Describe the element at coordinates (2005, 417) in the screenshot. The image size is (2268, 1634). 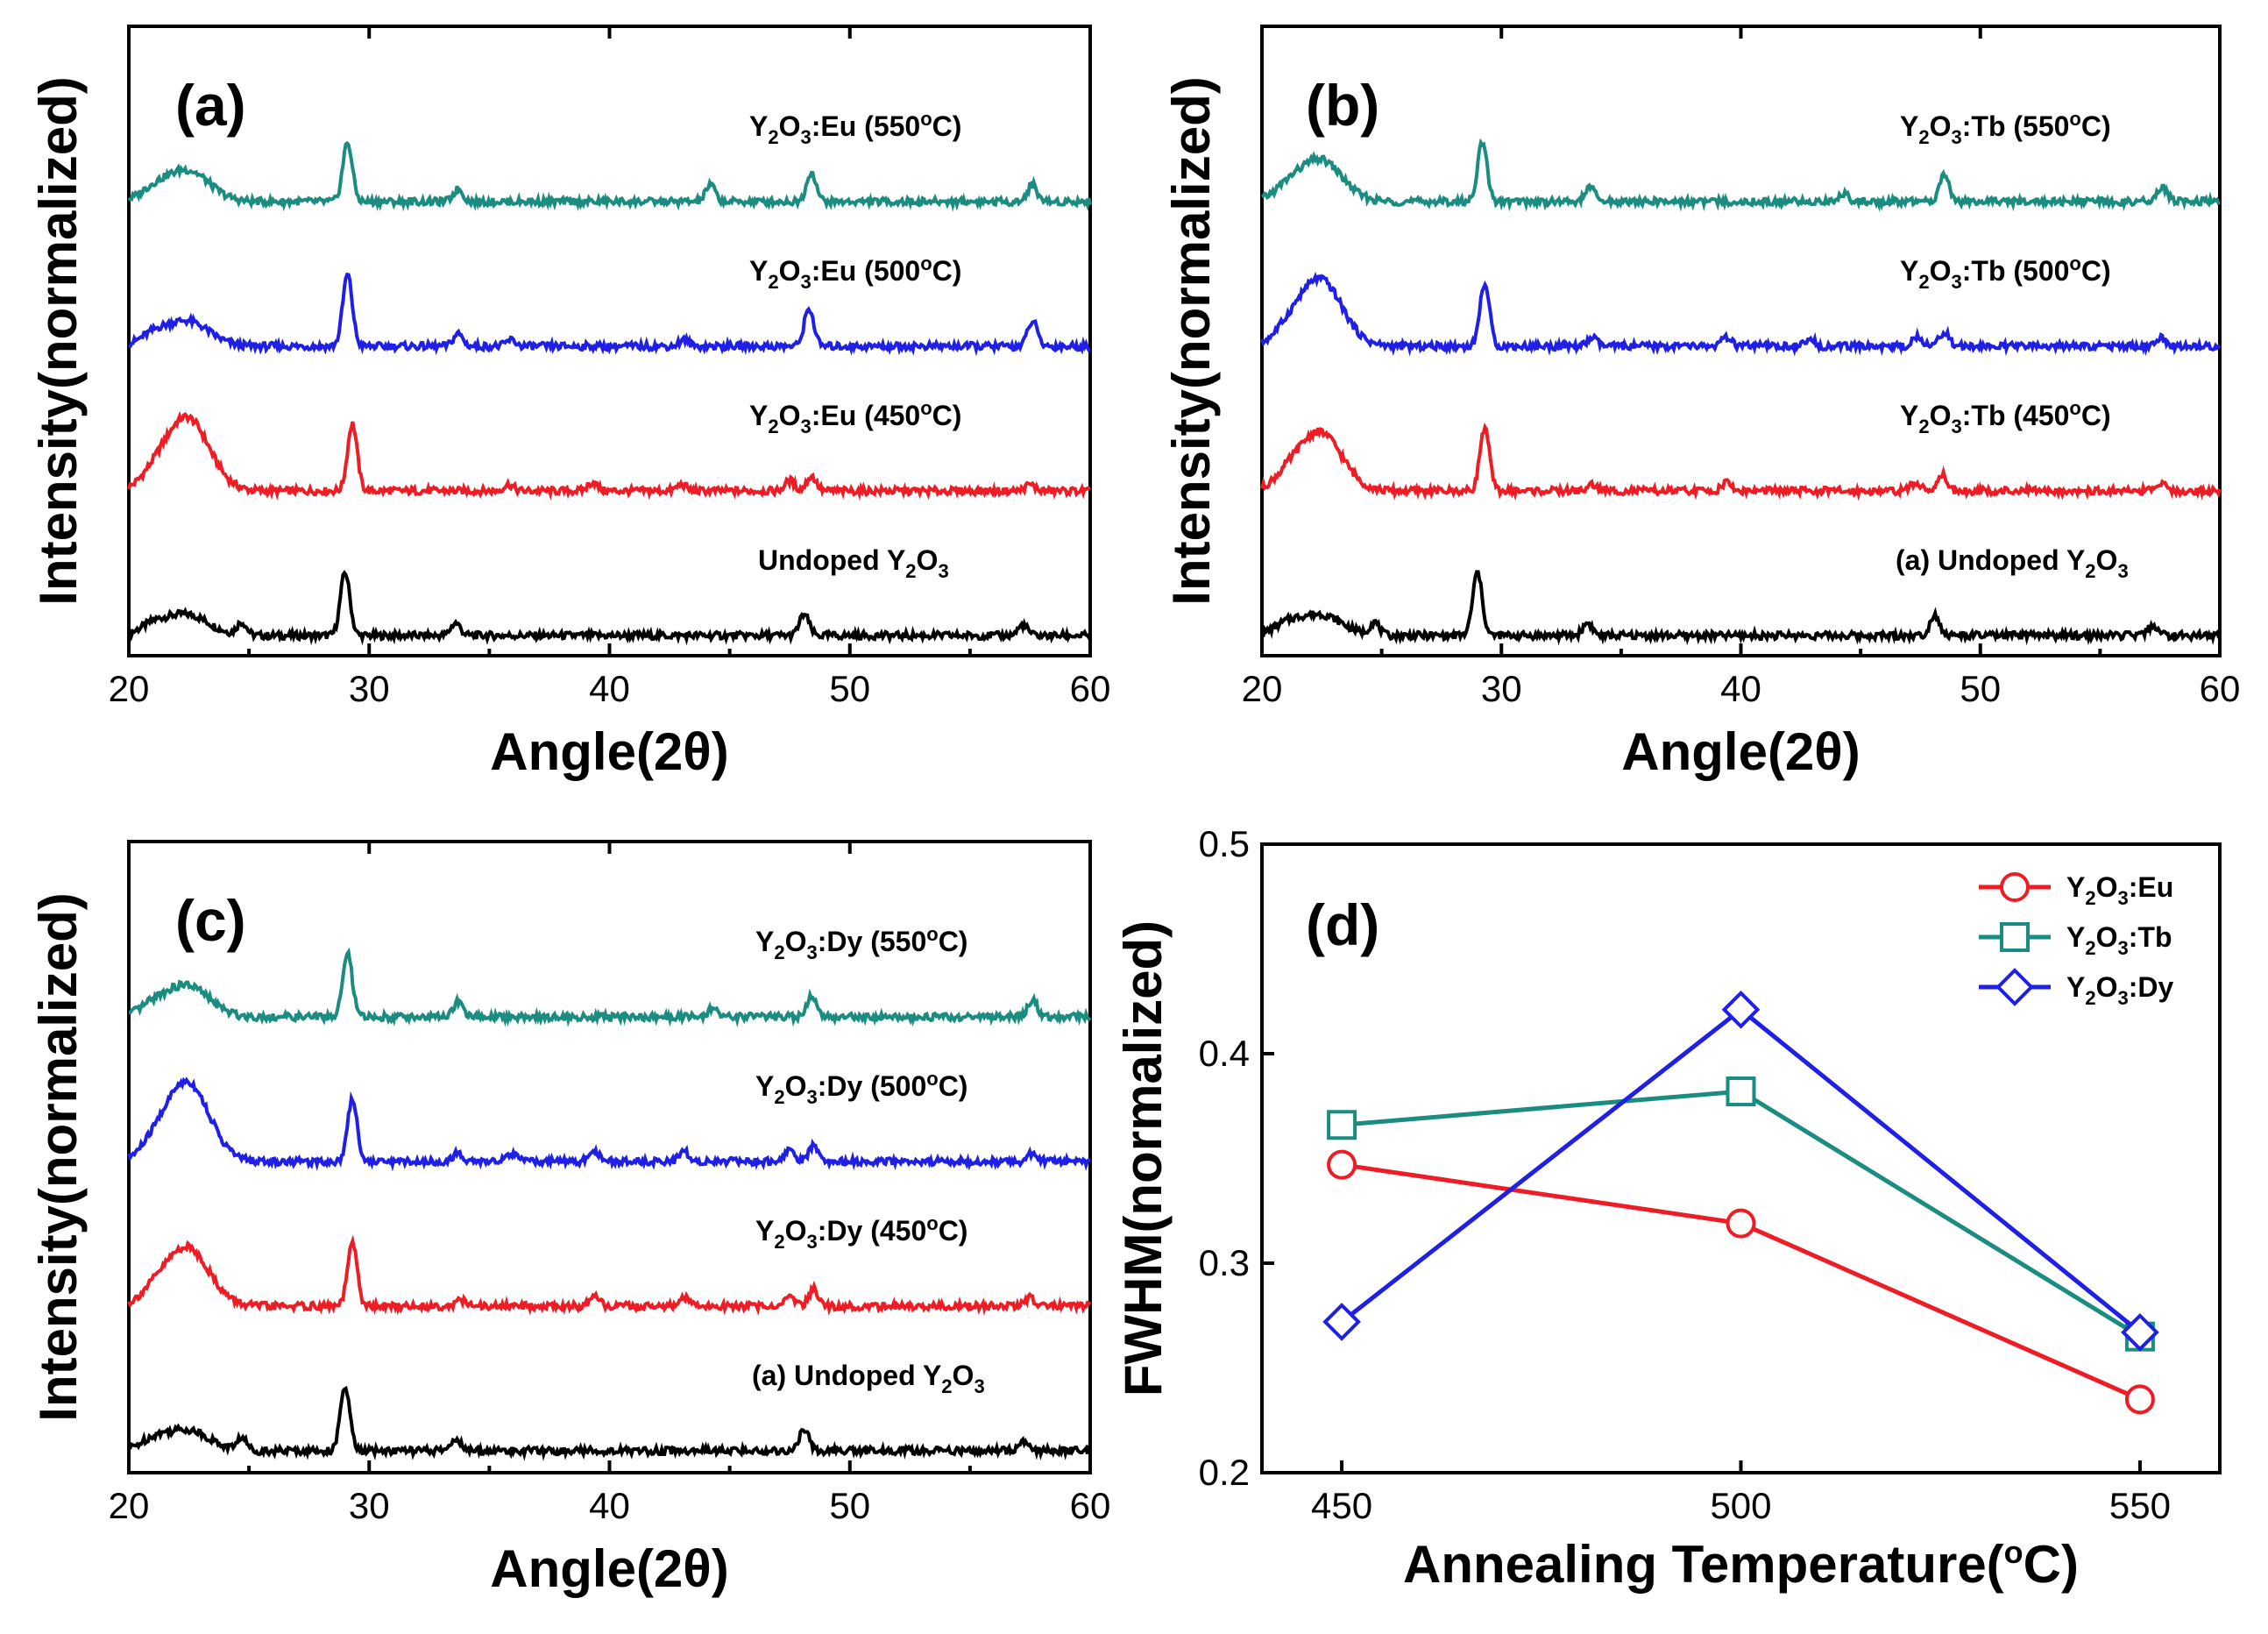
I see `series-label: Y2O3:Tb (450oC)` at that location.